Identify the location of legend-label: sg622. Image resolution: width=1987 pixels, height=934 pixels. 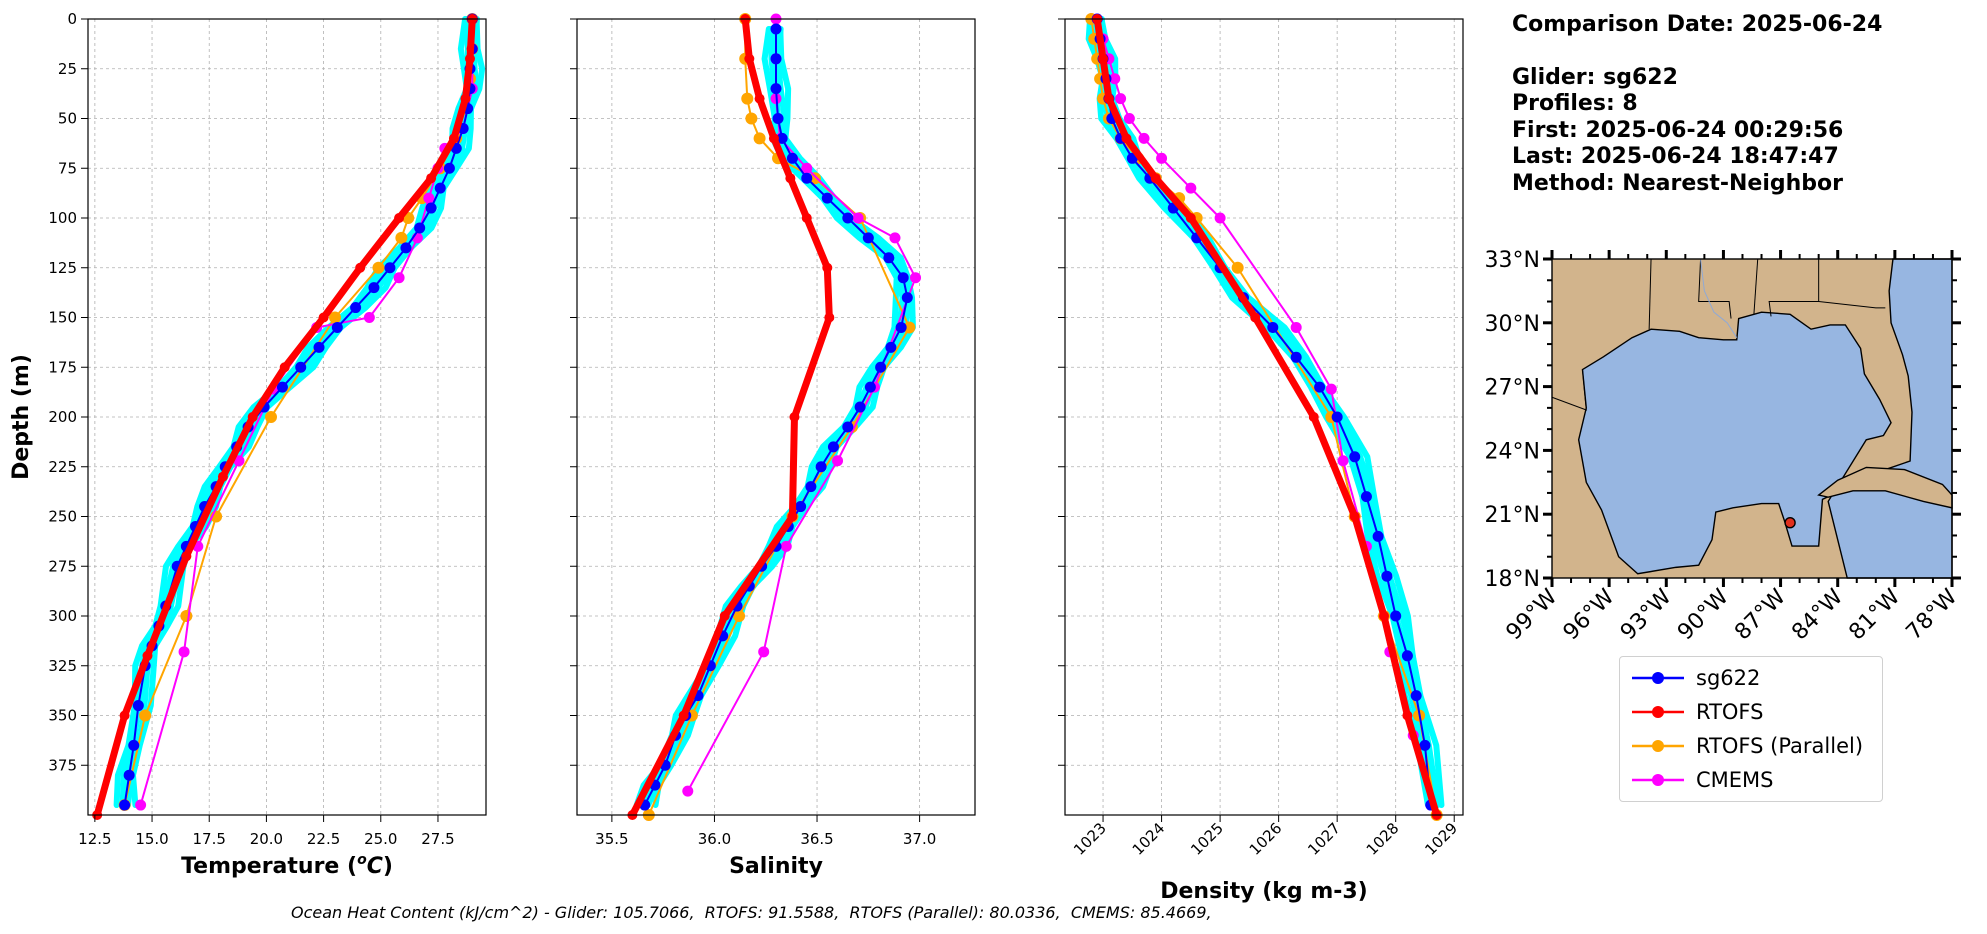
(1728, 678).